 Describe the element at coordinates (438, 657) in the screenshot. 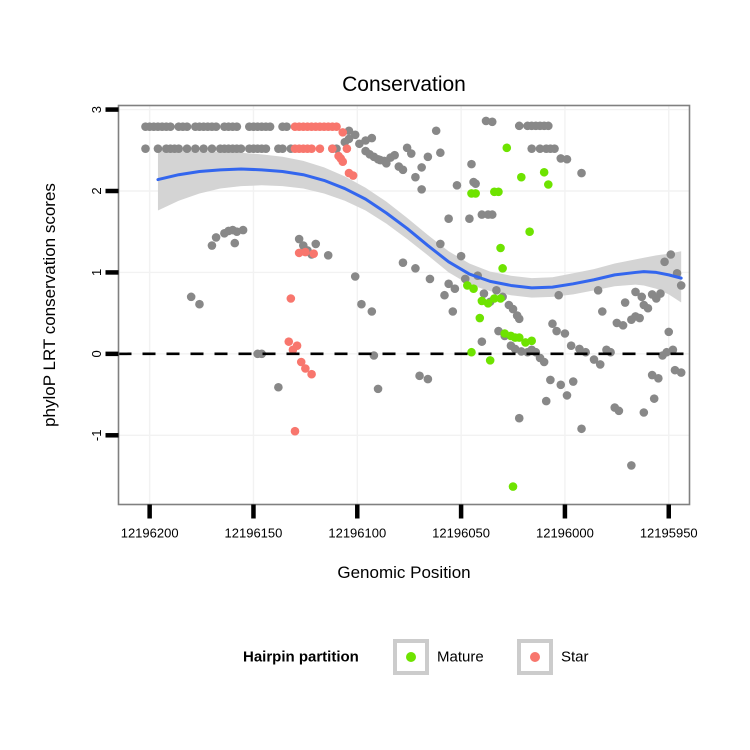

I see `legend-key-mature: Mature` at that location.